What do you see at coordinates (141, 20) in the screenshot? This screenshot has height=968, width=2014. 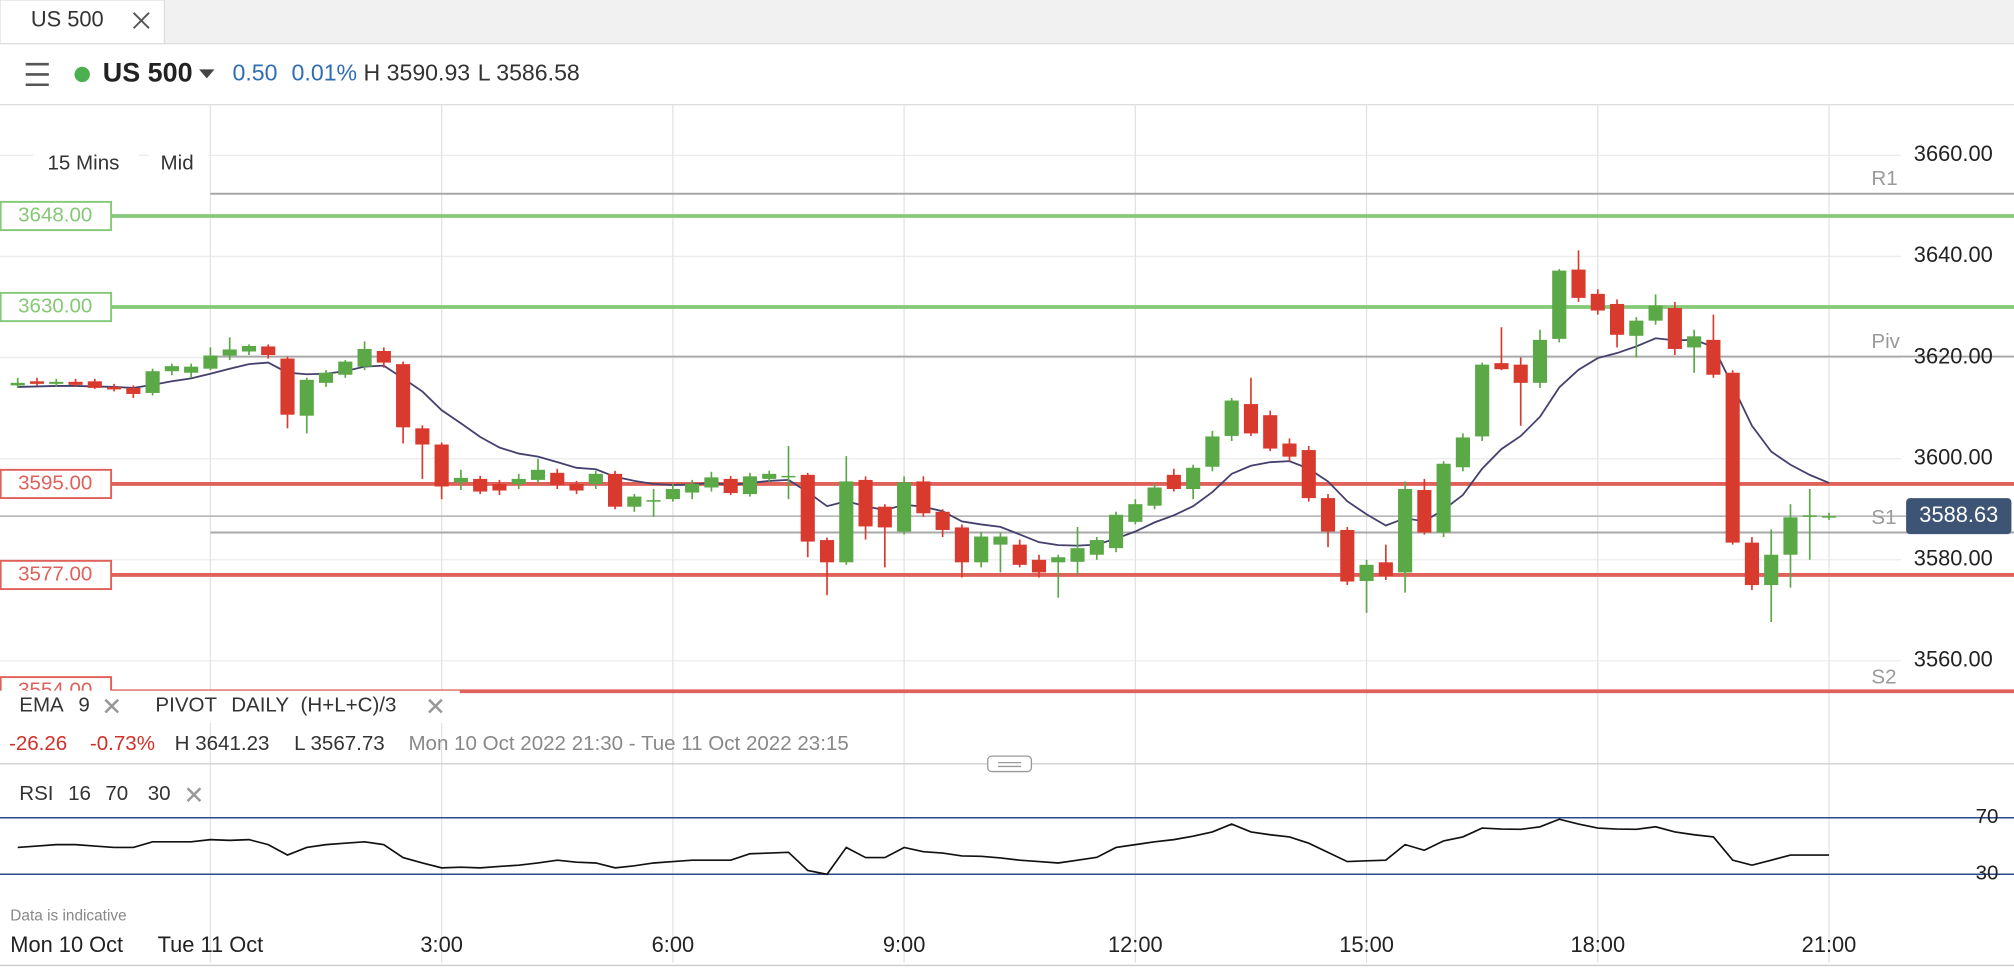 I see `tab-close` at bounding box center [141, 20].